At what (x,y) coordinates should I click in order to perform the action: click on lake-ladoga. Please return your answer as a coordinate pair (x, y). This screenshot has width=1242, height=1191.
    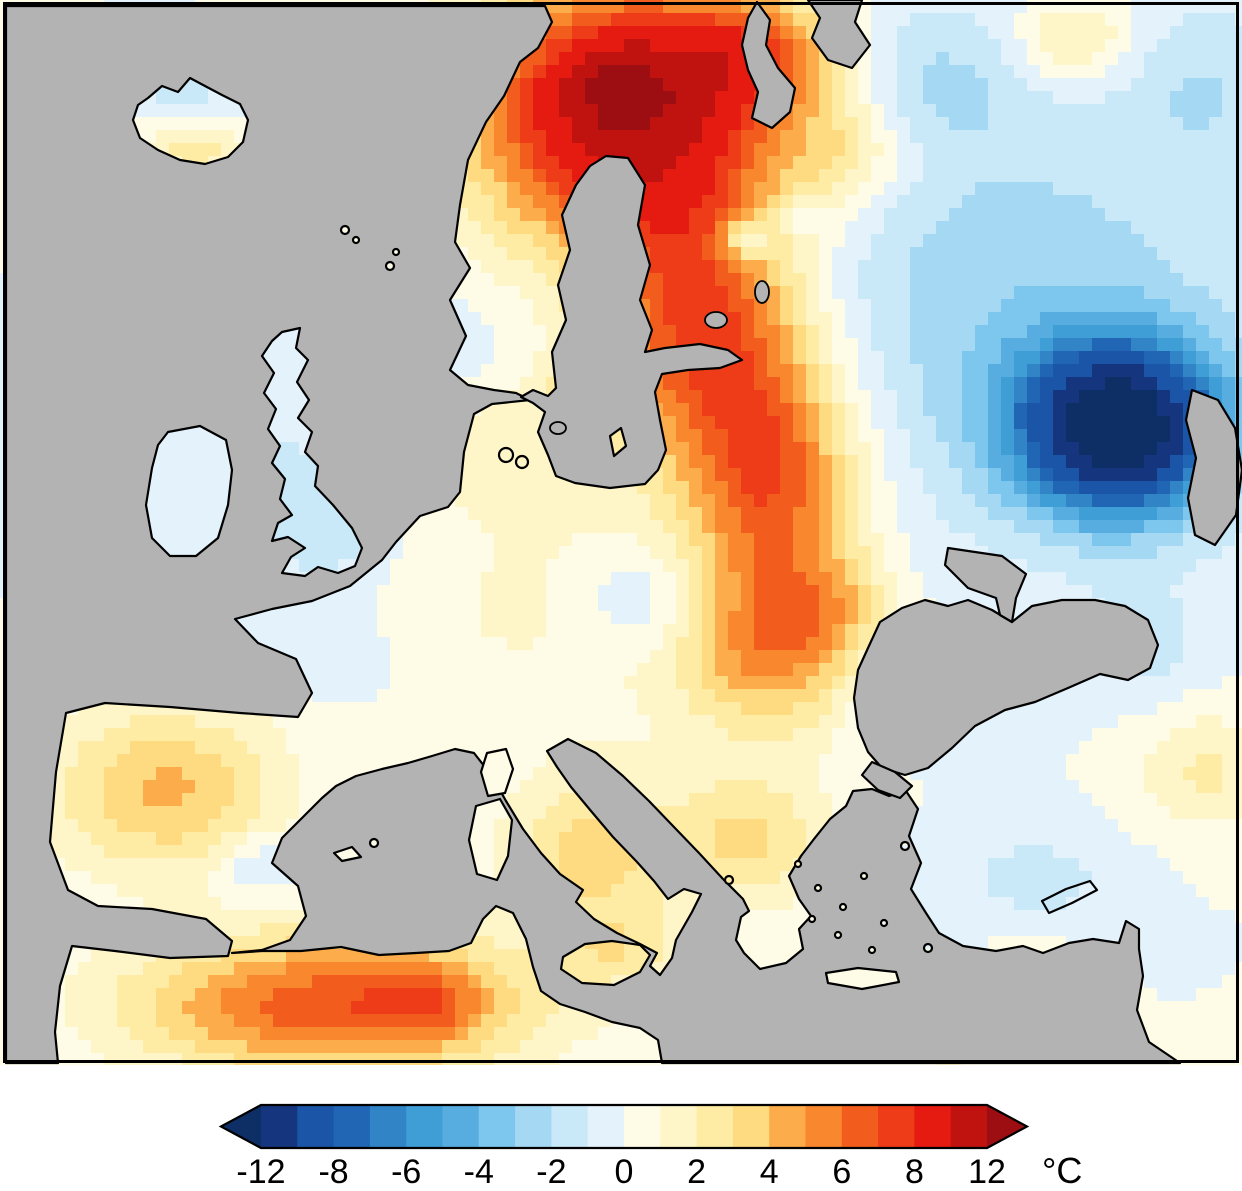
    Looking at the image, I should click on (716, 320).